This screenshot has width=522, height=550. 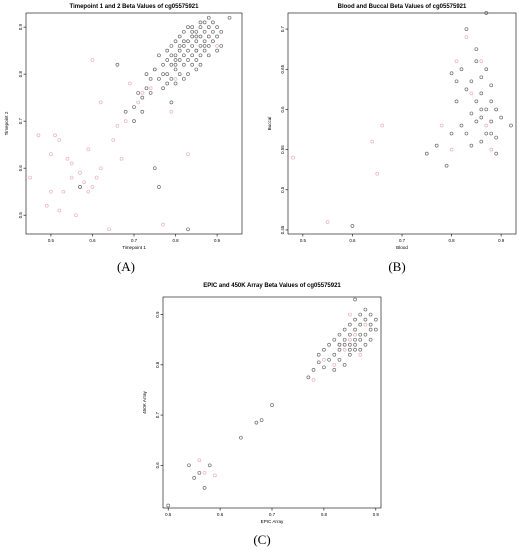 What do you see at coordinates (20, 26) in the screenshot?
I see `y-tick-label: 0.9` at bounding box center [20, 26].